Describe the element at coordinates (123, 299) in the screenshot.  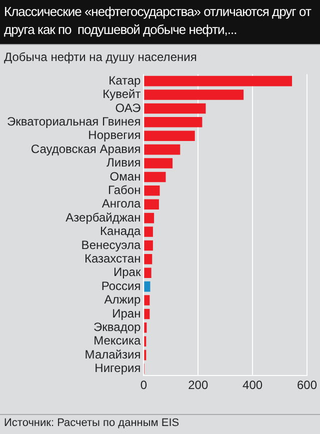
I see `y-tick-label: Алжир` at that location.